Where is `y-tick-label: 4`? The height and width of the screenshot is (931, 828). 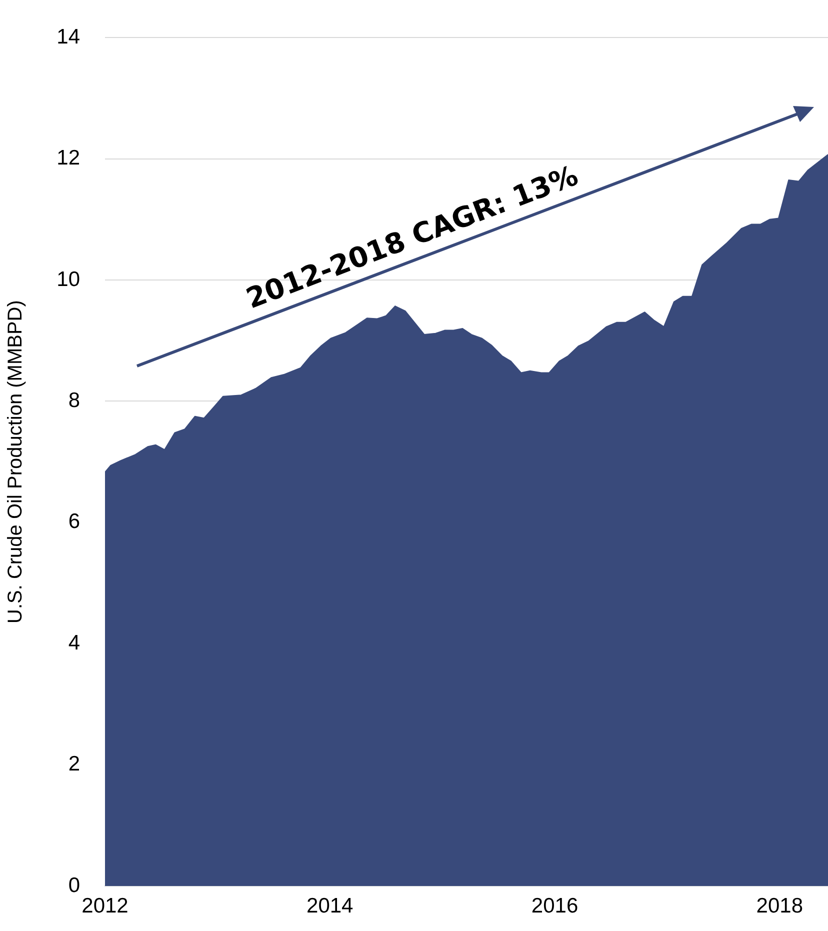
y-tick-label: 4 is located at coordinates (74, 642).